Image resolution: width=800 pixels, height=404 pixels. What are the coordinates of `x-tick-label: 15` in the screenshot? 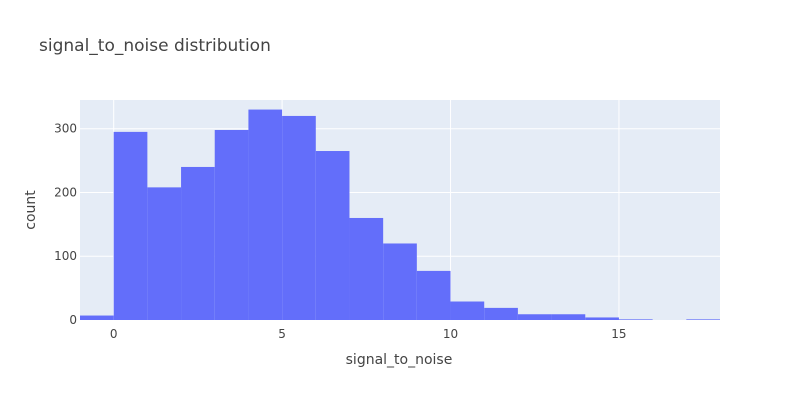 It's located at (618, 334).